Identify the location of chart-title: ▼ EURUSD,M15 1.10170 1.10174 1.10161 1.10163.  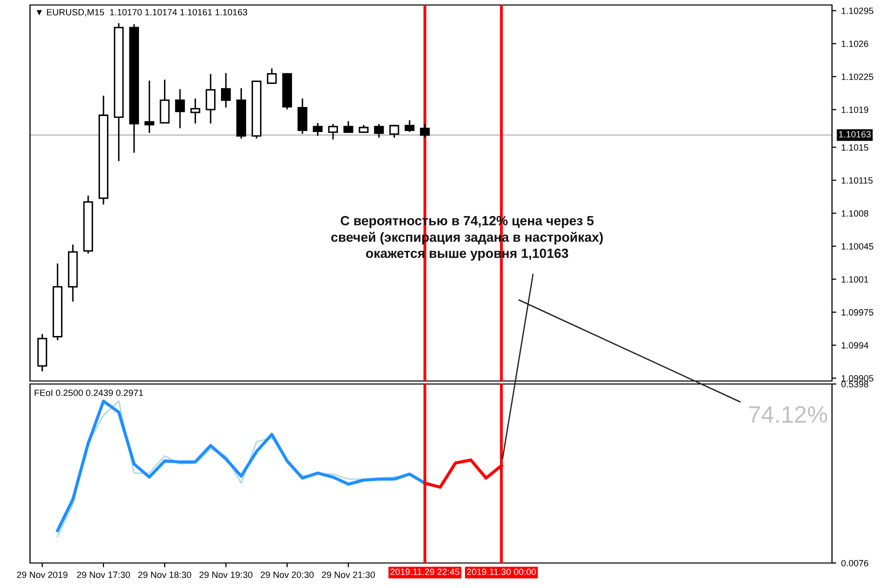
(142, 12).